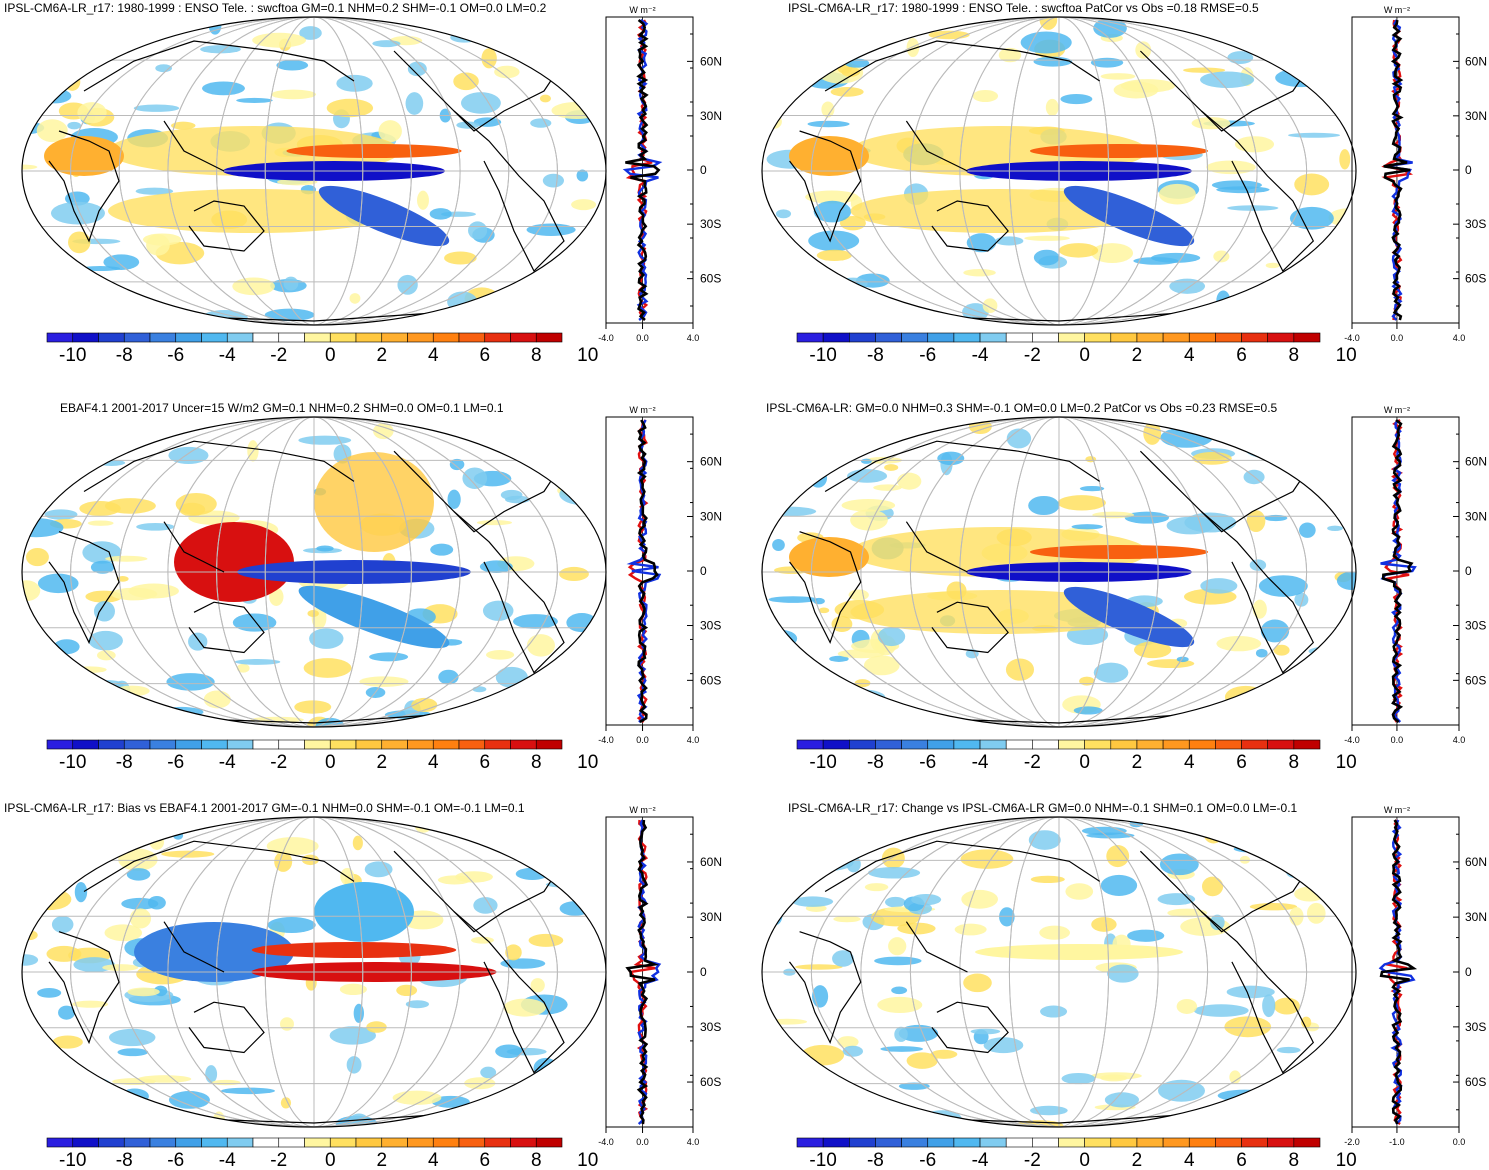 This screenshot has height=1170, width=1489. What do you see at coordinates (1076, 1153) in the screenshot?
I see `colorbar-6: -10 -8 -6 -4 -2 0 2 4 6 8 10` at bounding box center [1076, 1153].